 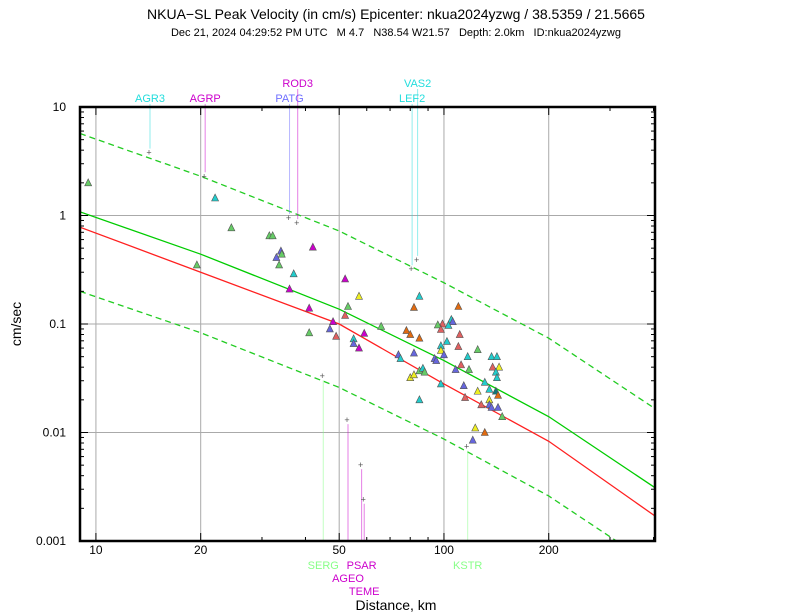 What do you see at coordinates (467, 566) in the screenshot?
I see `station-label: KSTR` at bounding box center [467, 566].